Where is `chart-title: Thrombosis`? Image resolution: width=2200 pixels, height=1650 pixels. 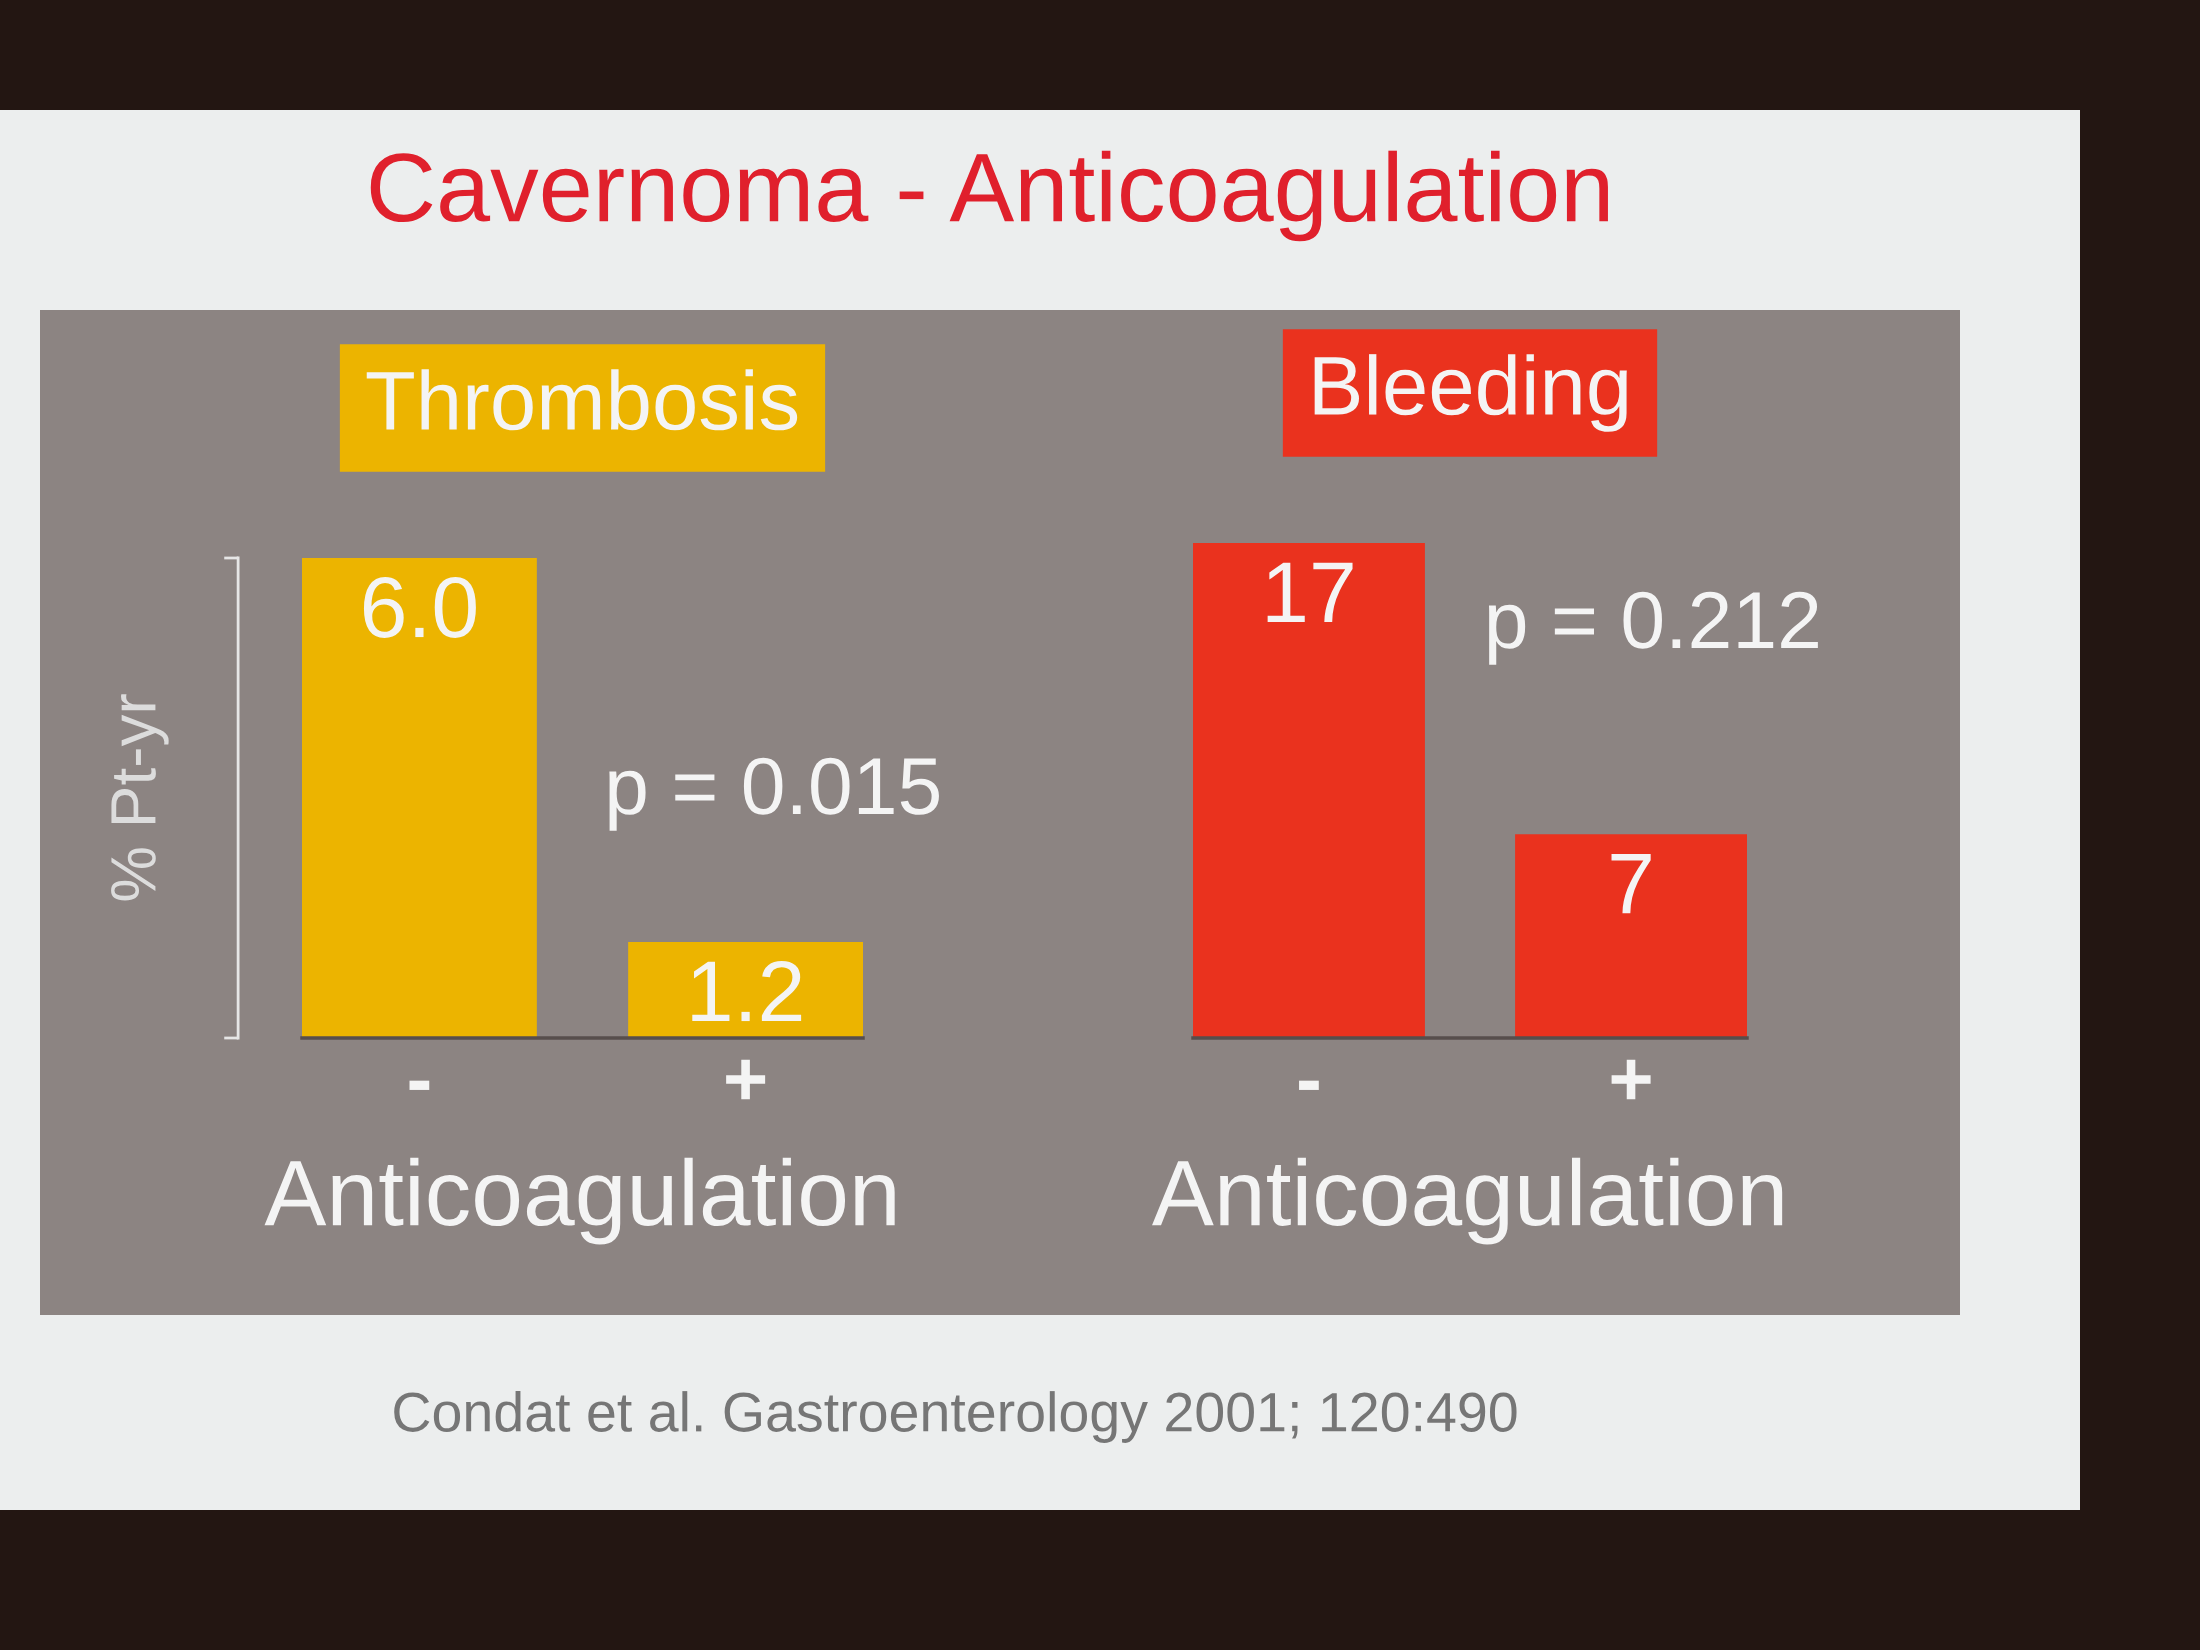
chart-title: Thrombosis is located at coordinates (582, 400).